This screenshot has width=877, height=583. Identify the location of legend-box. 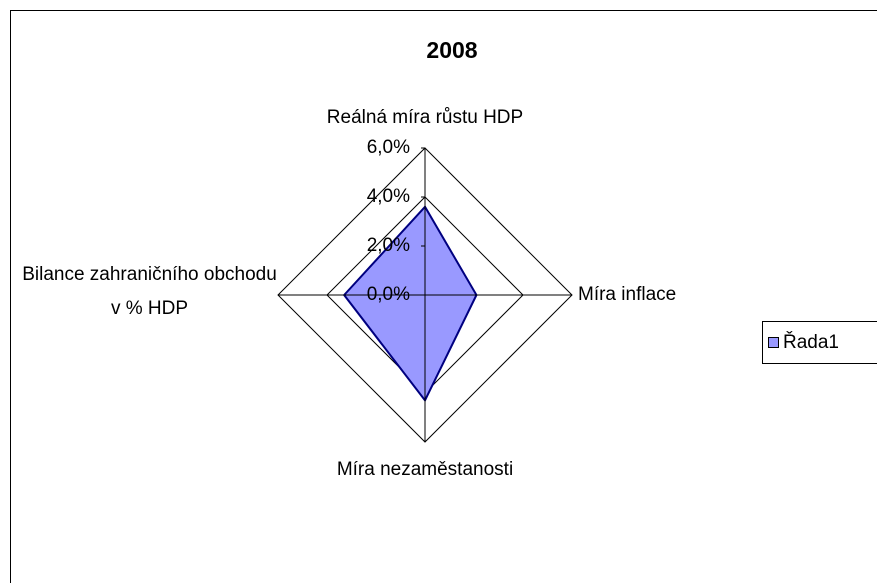
(819, 342).